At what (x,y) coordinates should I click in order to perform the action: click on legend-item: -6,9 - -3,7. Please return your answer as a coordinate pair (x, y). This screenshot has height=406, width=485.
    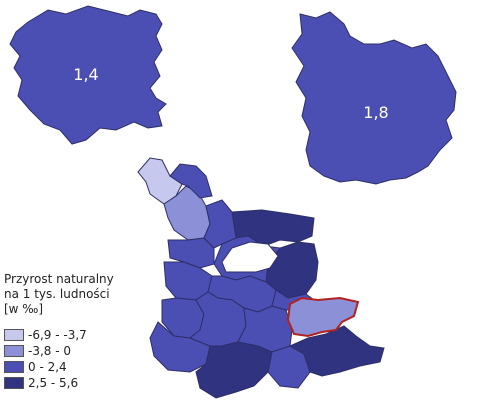
    Looking at the image, I should click on (59, 335).